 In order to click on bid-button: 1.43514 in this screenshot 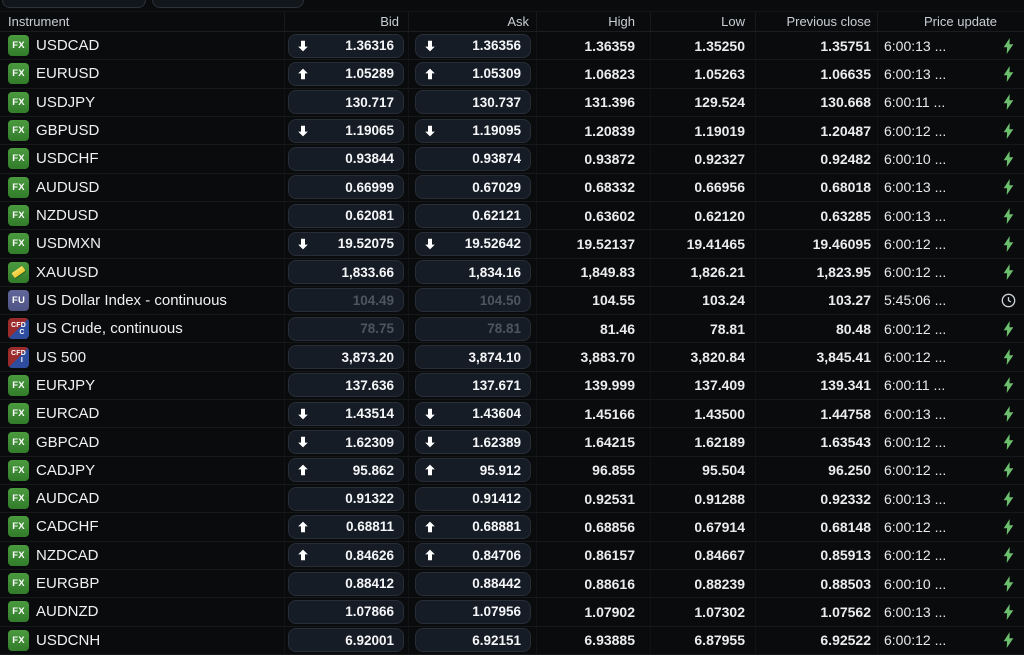, I will do `click(346, 413)`.